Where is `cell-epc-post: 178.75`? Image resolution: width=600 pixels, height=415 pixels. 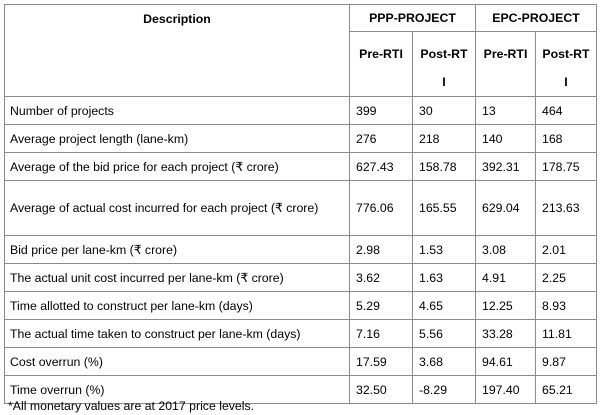
cell-epc-post: 178.75 is located at coordinates (566, 166).